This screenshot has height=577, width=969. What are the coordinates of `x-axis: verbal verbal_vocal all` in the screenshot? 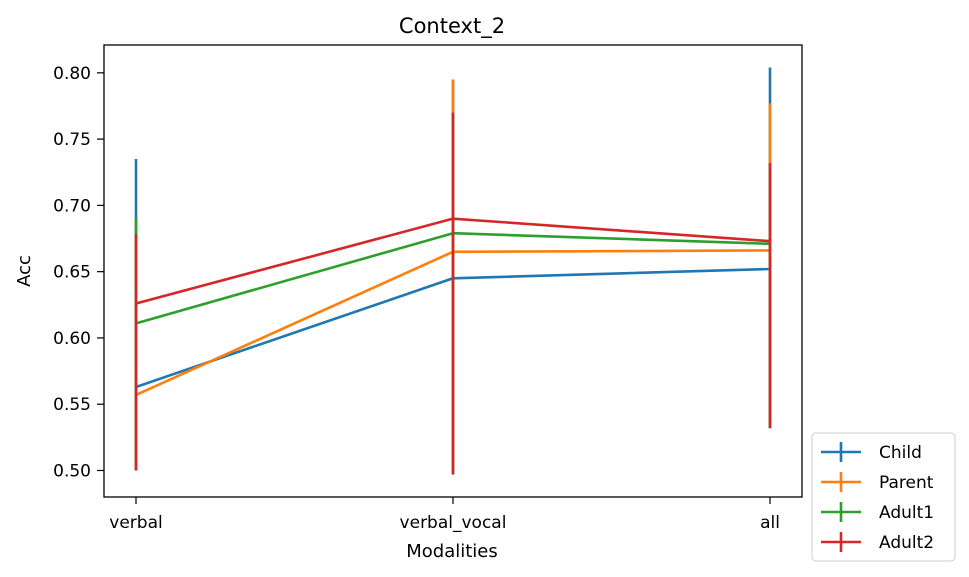 It's located at (444, 515).